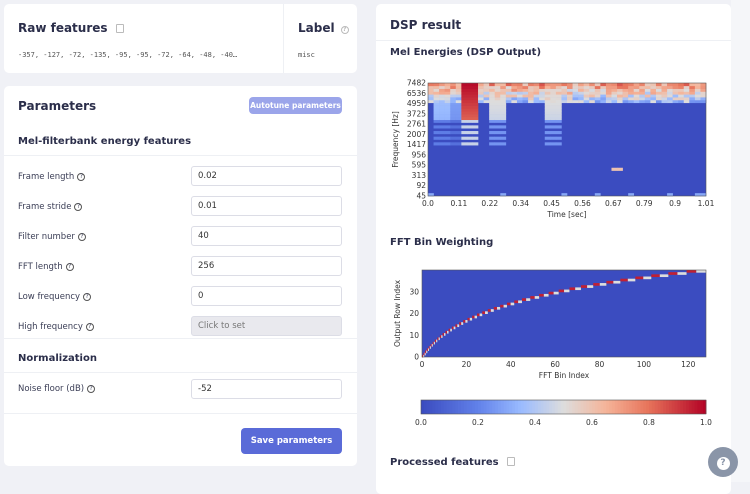 The height and width of the screenshot is (494, 750). I want to click on noise-floor-input: -52, so click(266, 389).